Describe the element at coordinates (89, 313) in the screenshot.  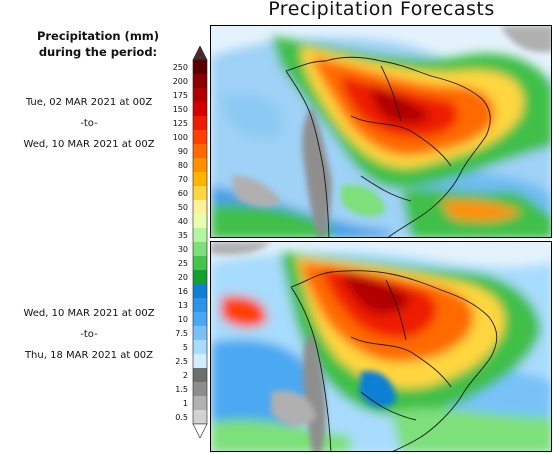
I see `period-2-start: Wed, 10 MAR 2021 at 00Z` at that location.